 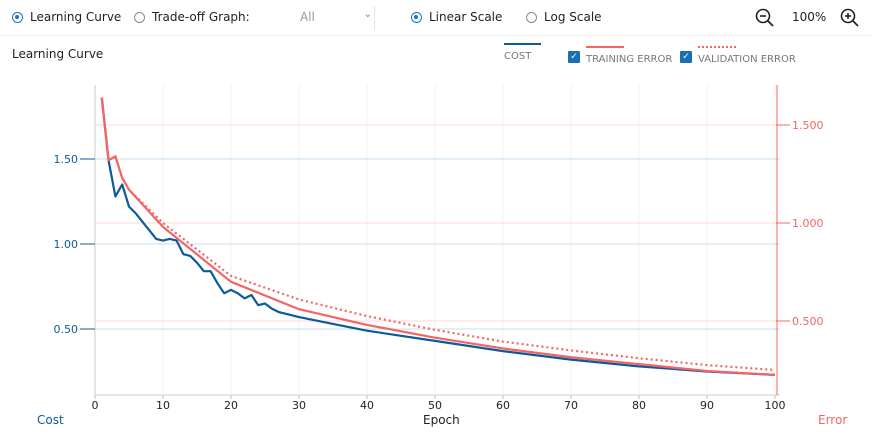 I want to click on zoom-in-icon, so click(x=850, y=18).